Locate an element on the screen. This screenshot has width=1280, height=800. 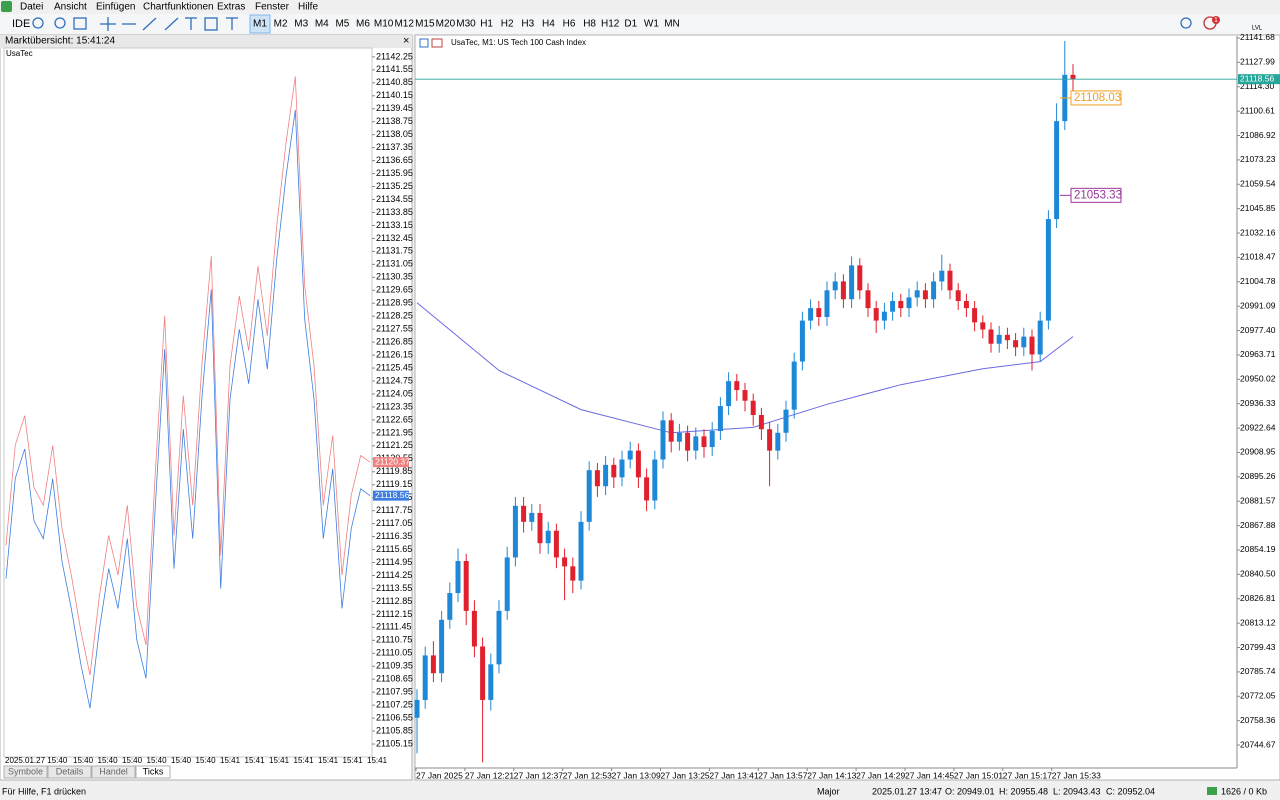
menu-item: Datei is located at coordinates (31, 7).